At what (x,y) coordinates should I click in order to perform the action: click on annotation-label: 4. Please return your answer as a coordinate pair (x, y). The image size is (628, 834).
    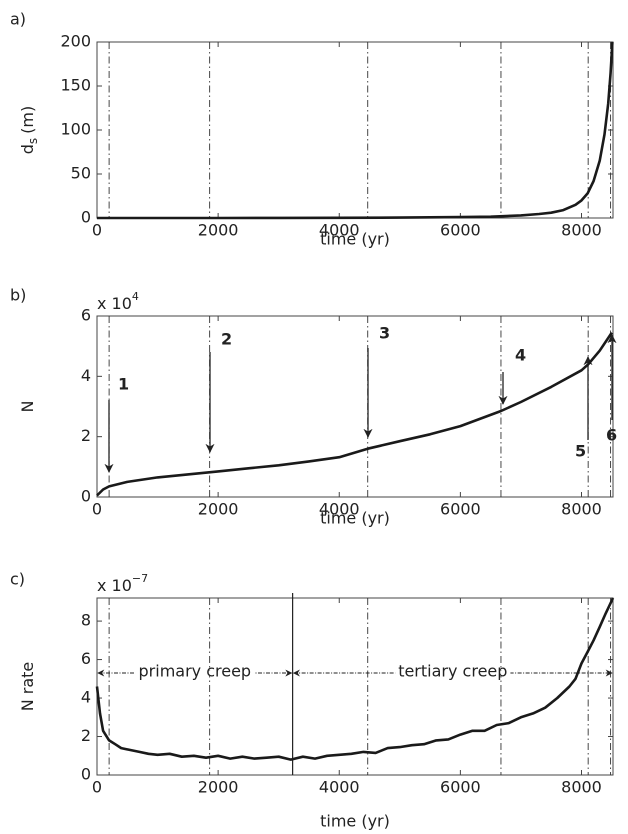
    Looking at the image, I should click on (520, 355).